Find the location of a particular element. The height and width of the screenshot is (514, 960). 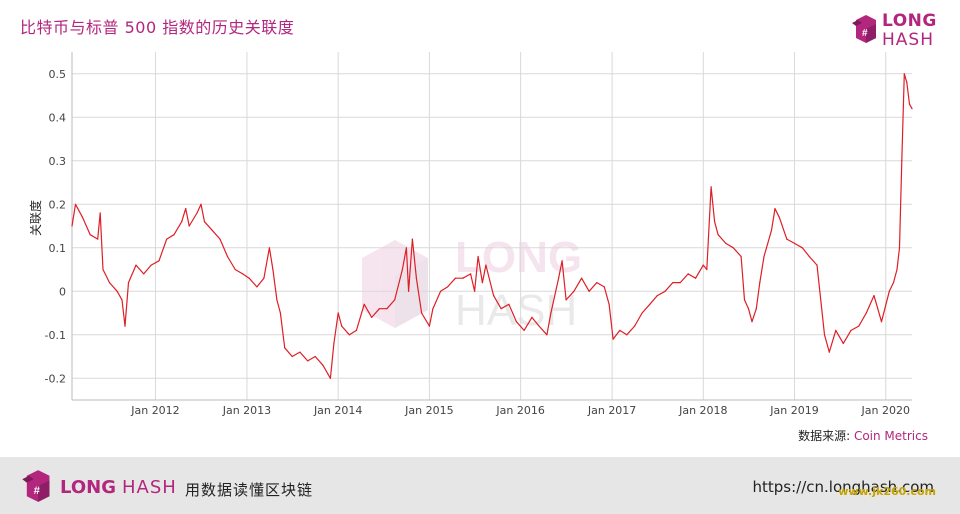

logo-text-hash: HASH is located at coordinates (908, 40).